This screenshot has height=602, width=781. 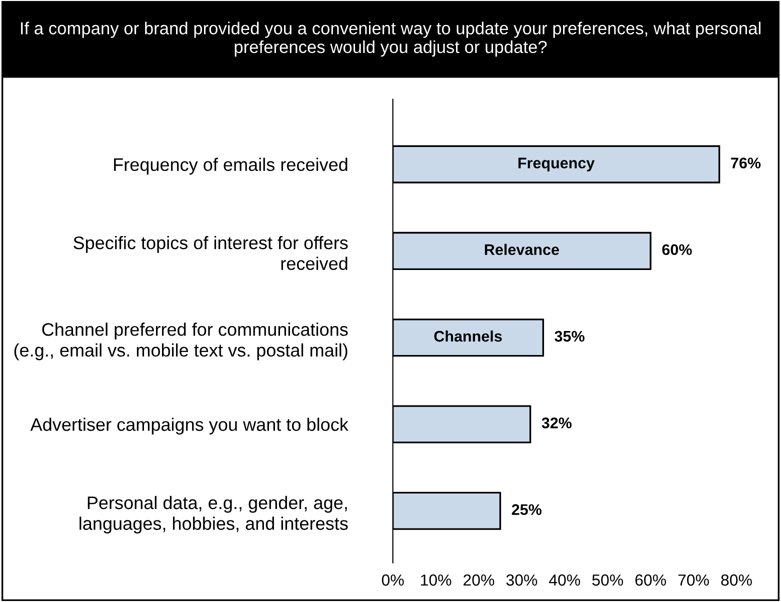 What do you see at coordinates (569, 336) in the screenshot?
I see `data-label: 35%` at bounding box center [569, 336].